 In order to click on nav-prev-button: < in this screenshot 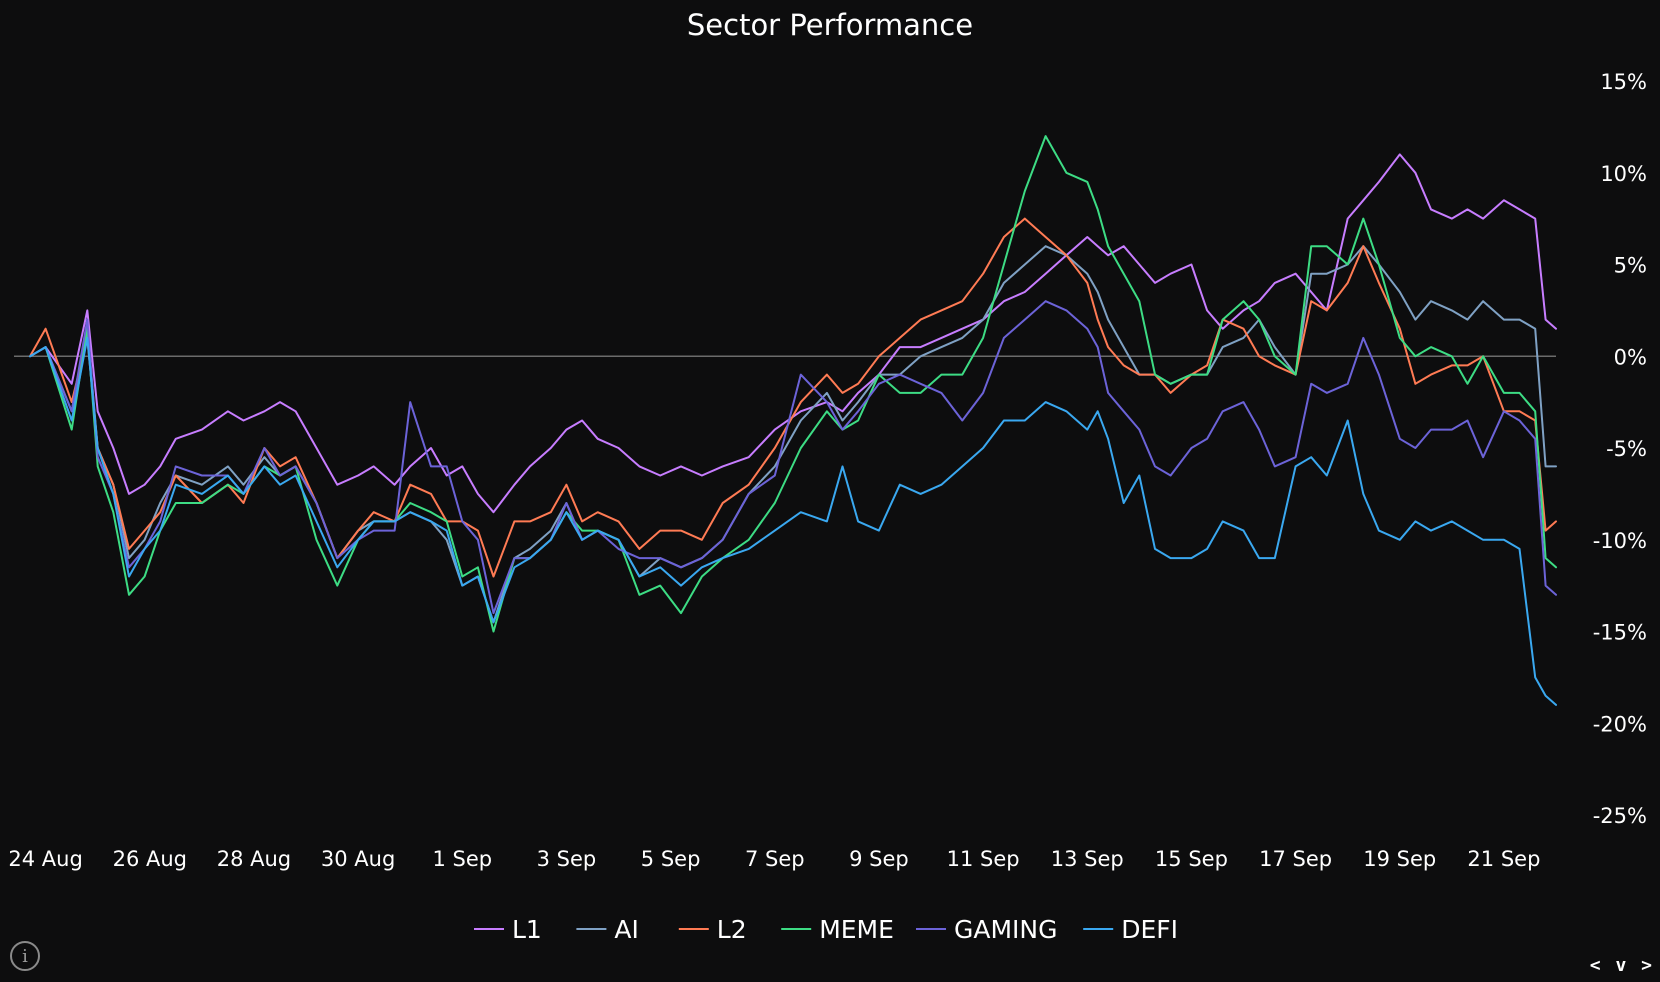, I will do `click(1596, 965)`.